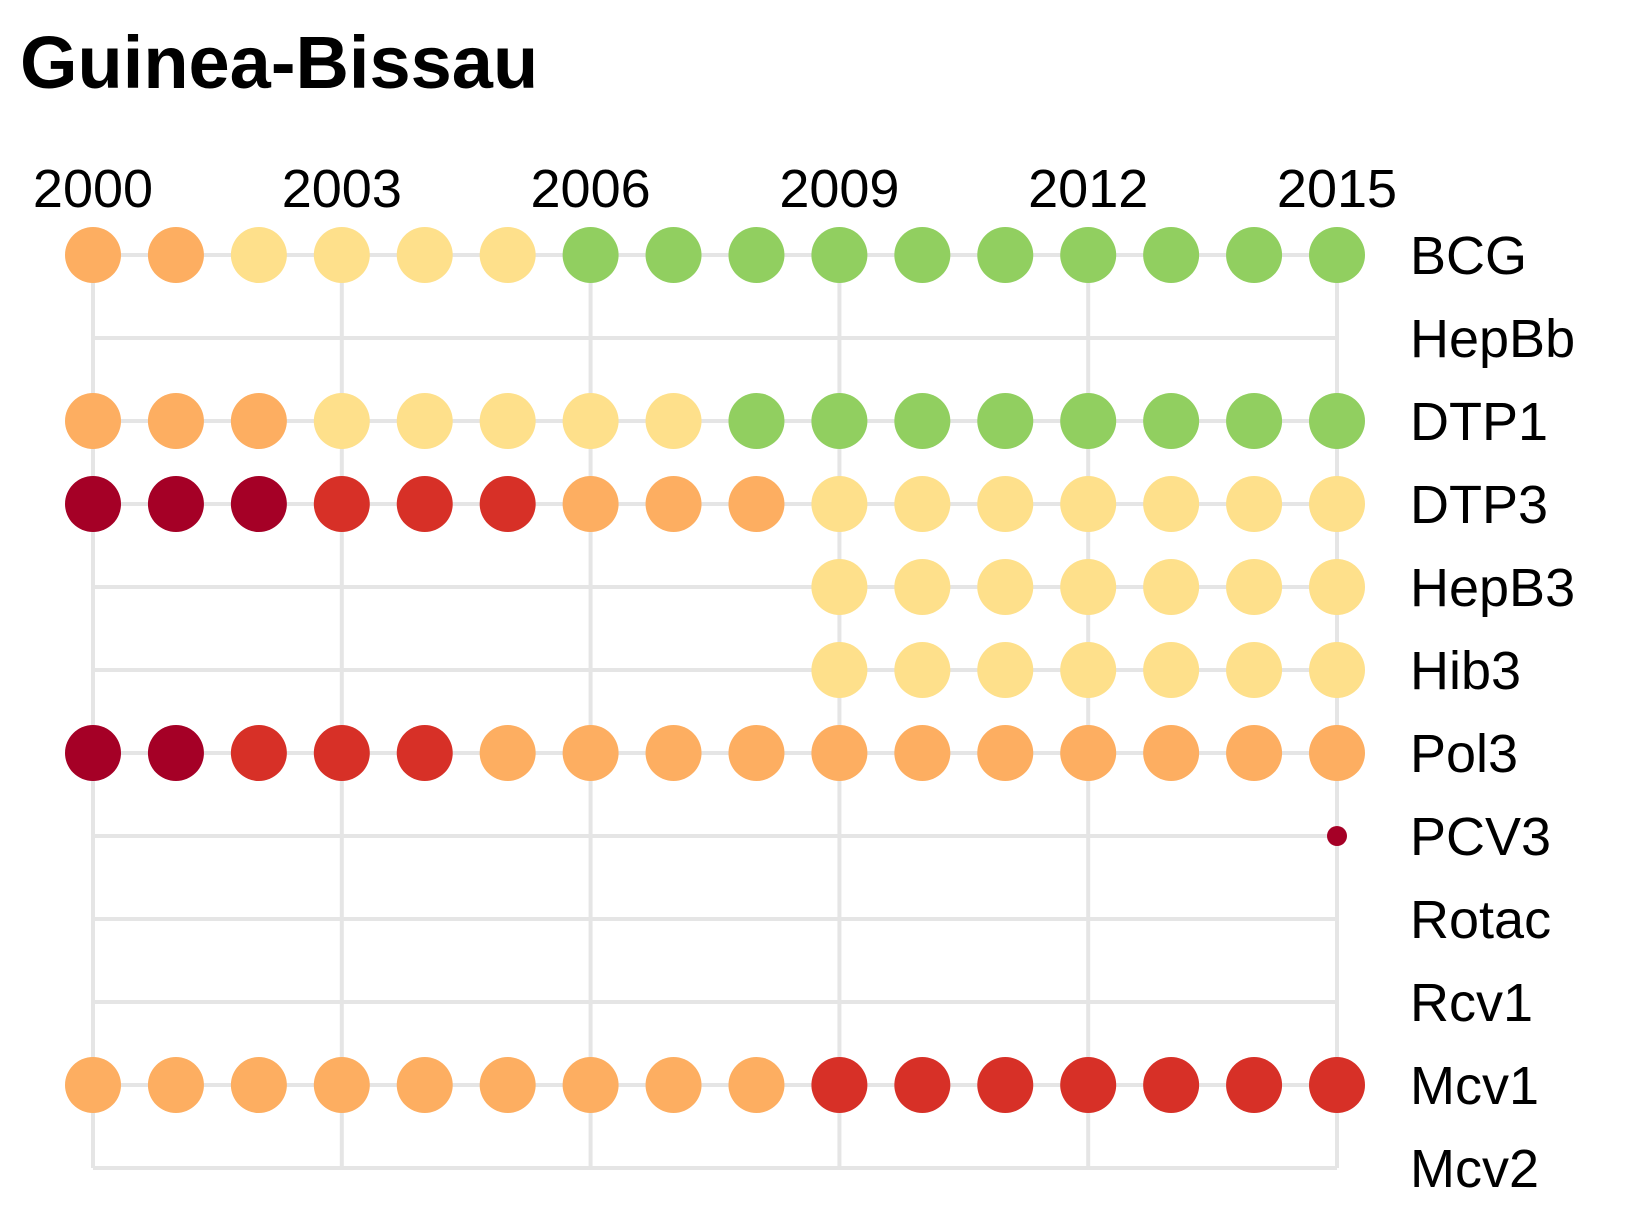 The image size is (1628, 1216). What do you see at coordinates (839, 189) in the screenshot?
I see `x-tick-label: 2009` at bounding box center [839, 189].